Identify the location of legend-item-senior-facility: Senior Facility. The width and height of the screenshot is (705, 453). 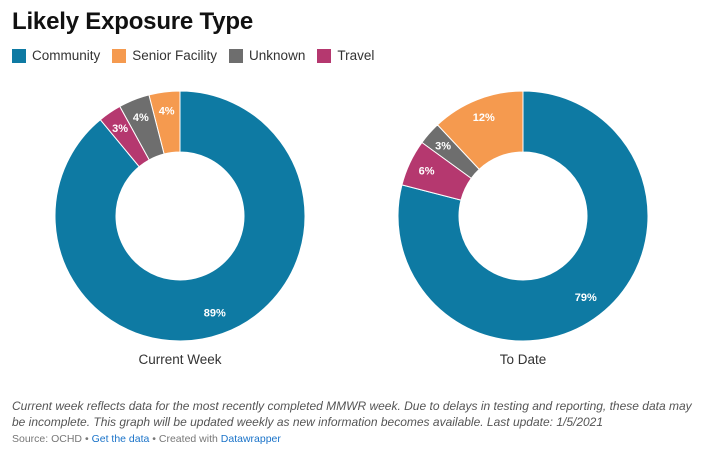
(164, 55).